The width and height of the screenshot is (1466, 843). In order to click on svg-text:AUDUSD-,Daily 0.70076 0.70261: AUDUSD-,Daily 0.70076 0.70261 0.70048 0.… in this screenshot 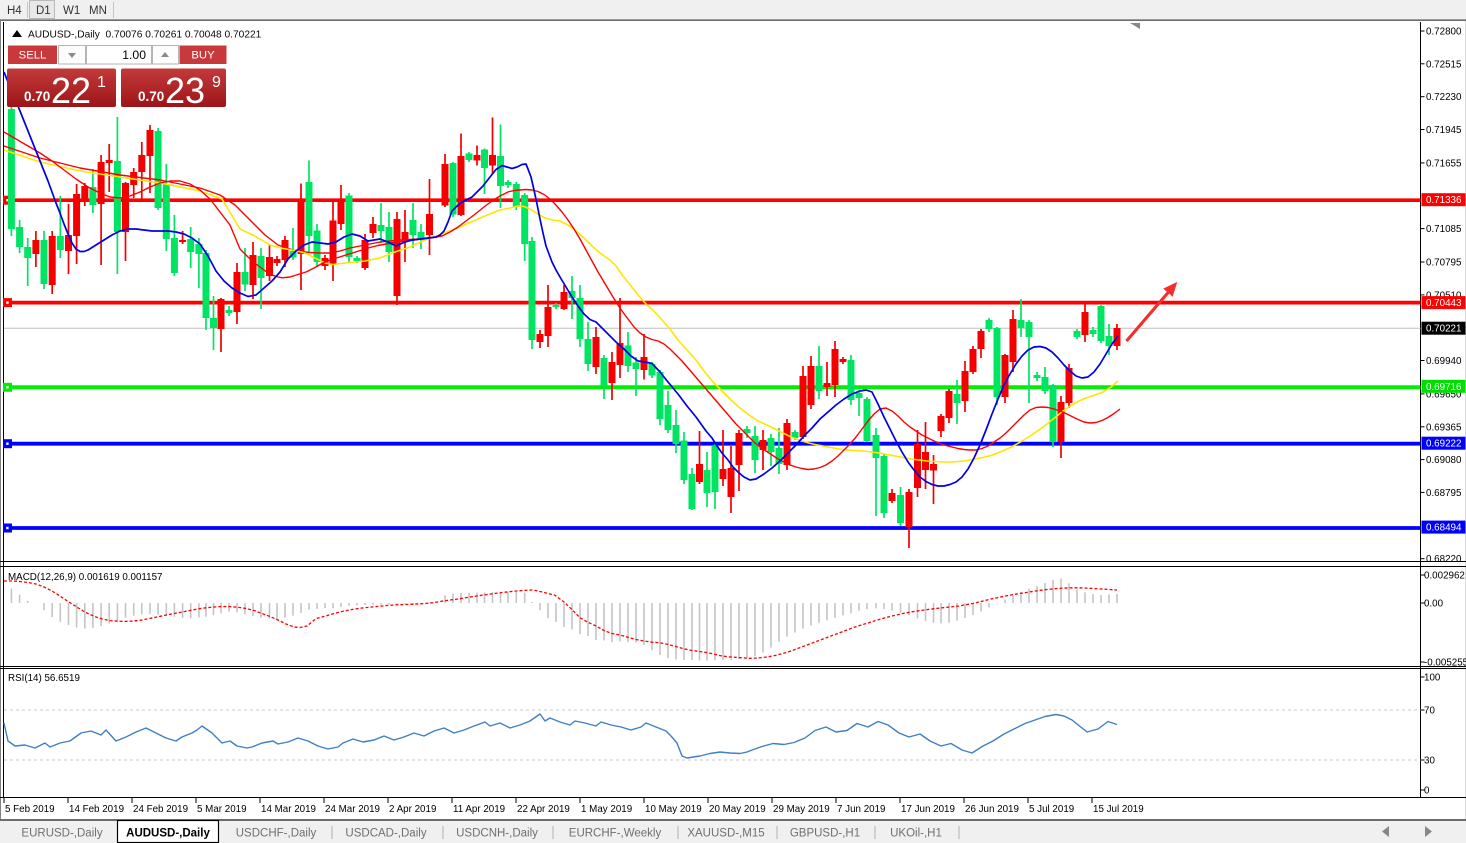, I will do `click(145, 35)`.